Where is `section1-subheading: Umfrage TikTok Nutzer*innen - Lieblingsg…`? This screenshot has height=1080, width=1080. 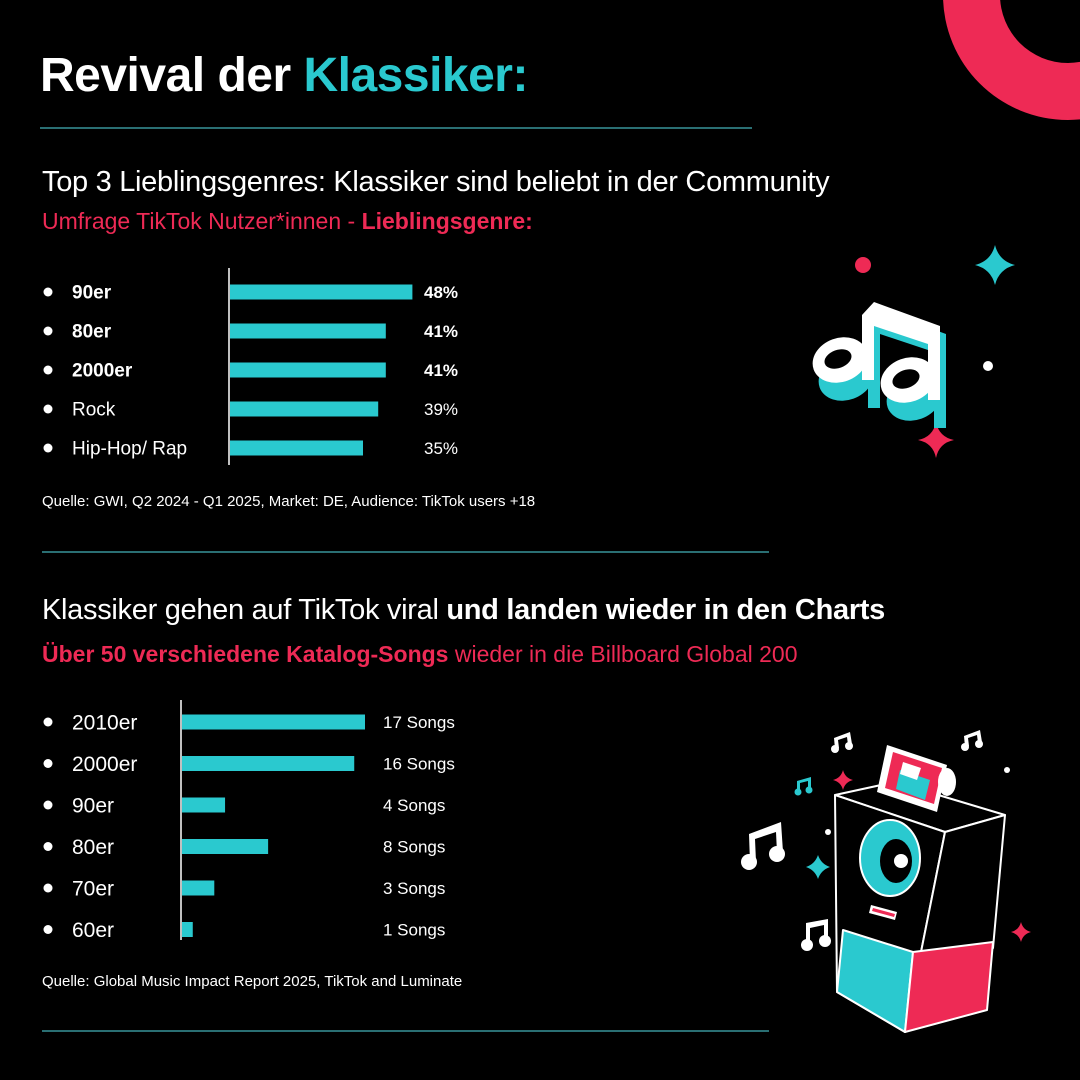
section1-subheading: Umfrage TikTok Nutzer*innen - Lieblingsg… is located at coordinates (287, 221).